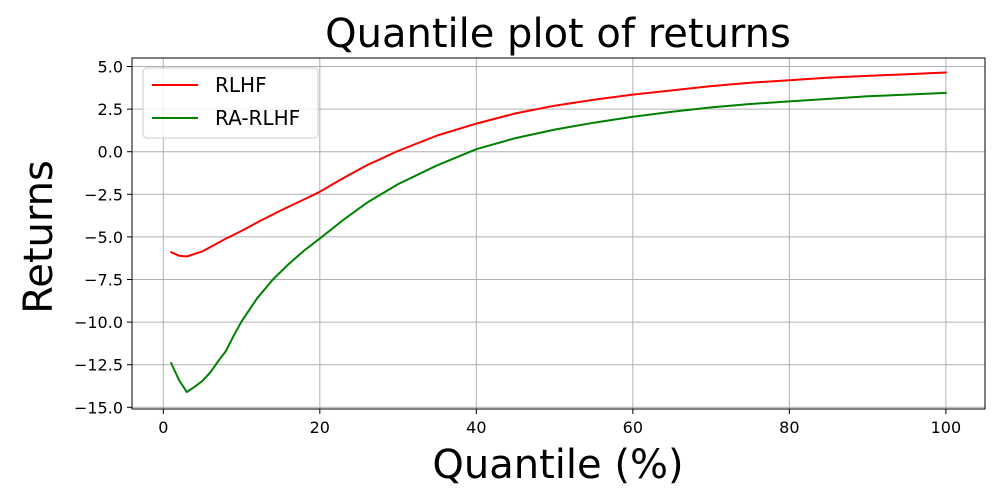  I want to click on y-tick-label: −15.0, so click(98, 407).